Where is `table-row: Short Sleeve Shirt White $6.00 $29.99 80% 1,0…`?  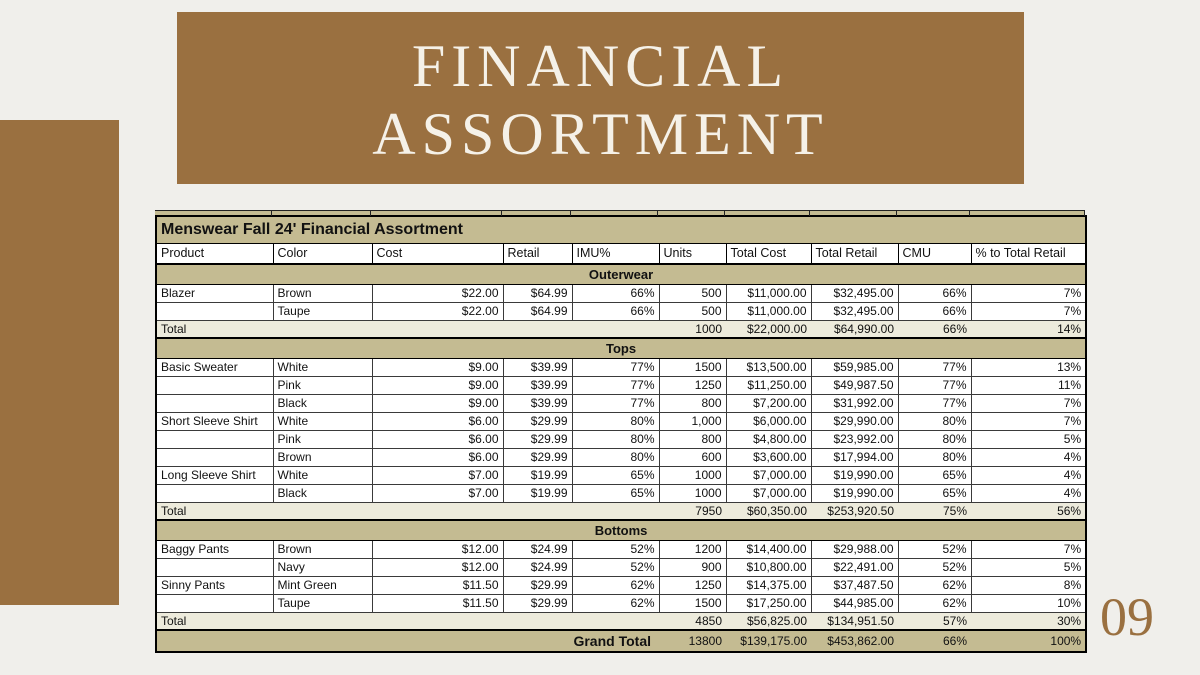 table-row: Short Sleeve Shirt White $6.00 $29.99 80% 1,0… is located at coordinates (621, 421).